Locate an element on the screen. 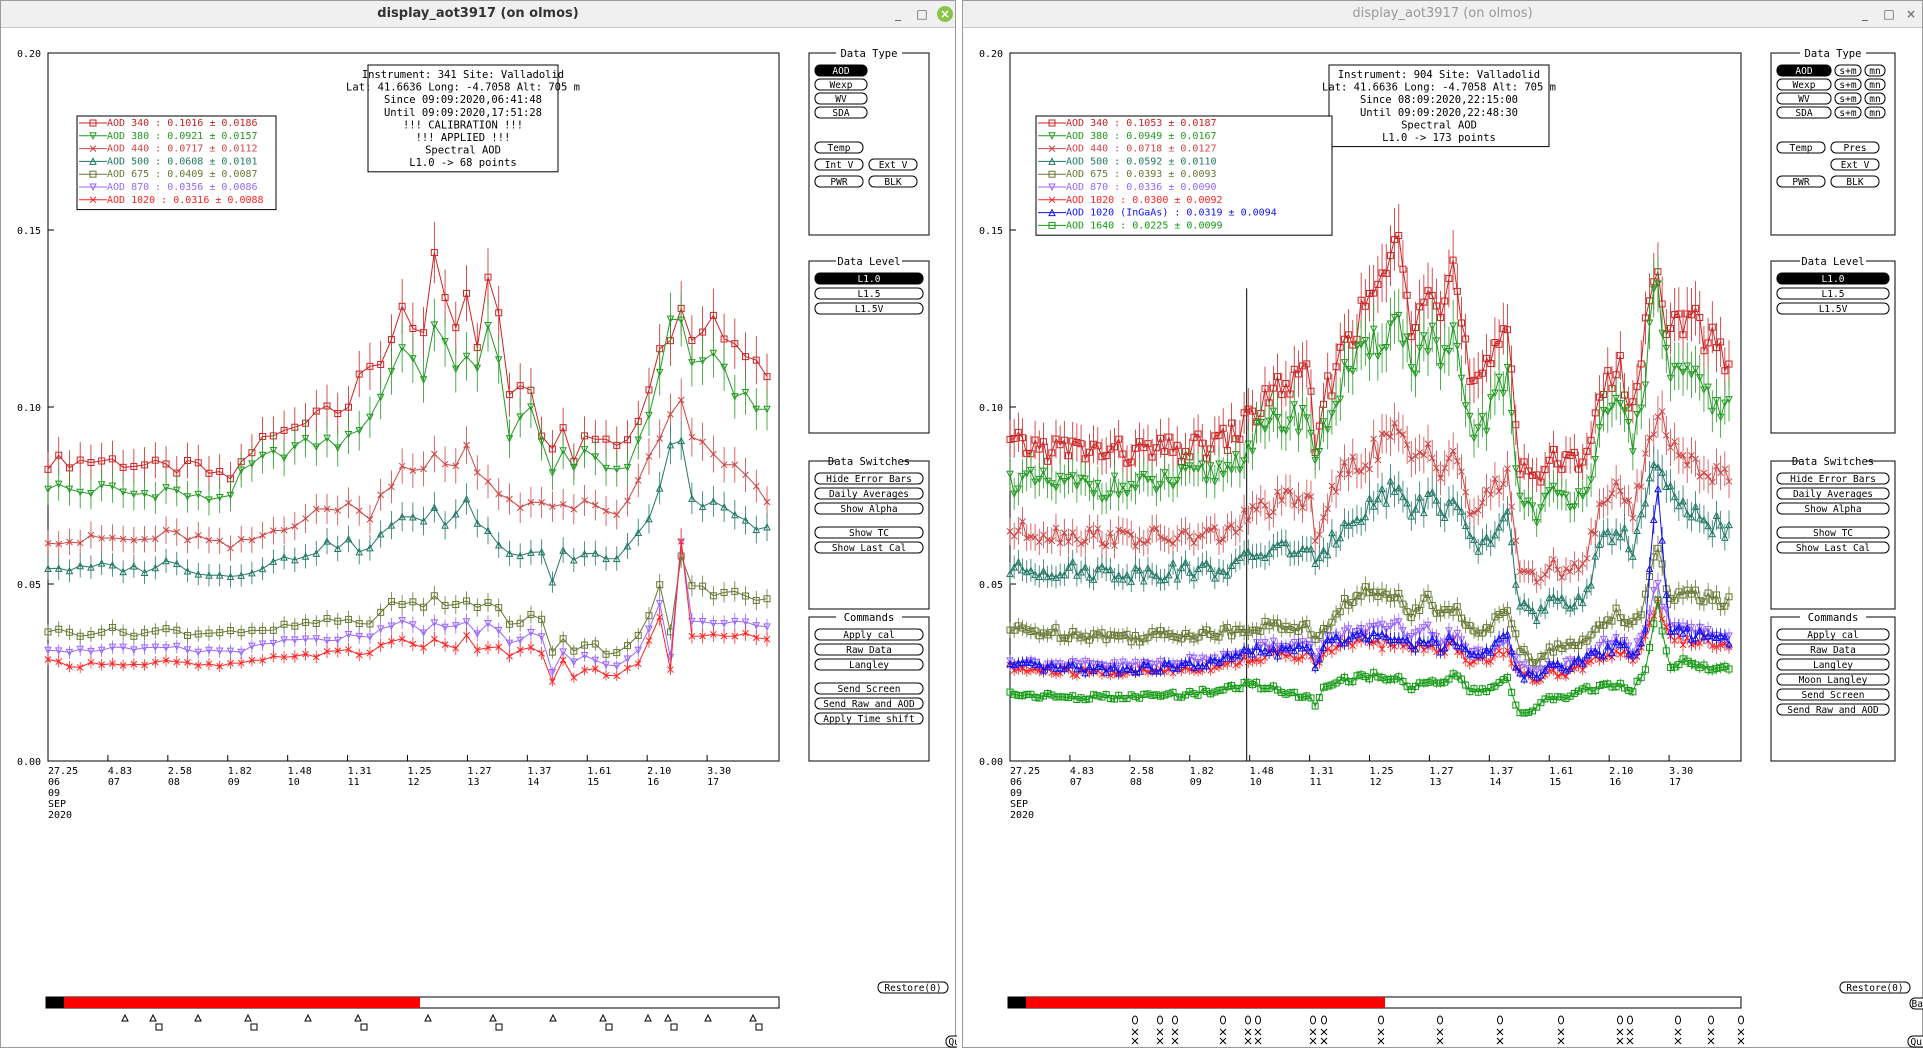 This screenshot has width=1923, height=1049. minimize-icon: _ is located at coordinates (1865, 14).